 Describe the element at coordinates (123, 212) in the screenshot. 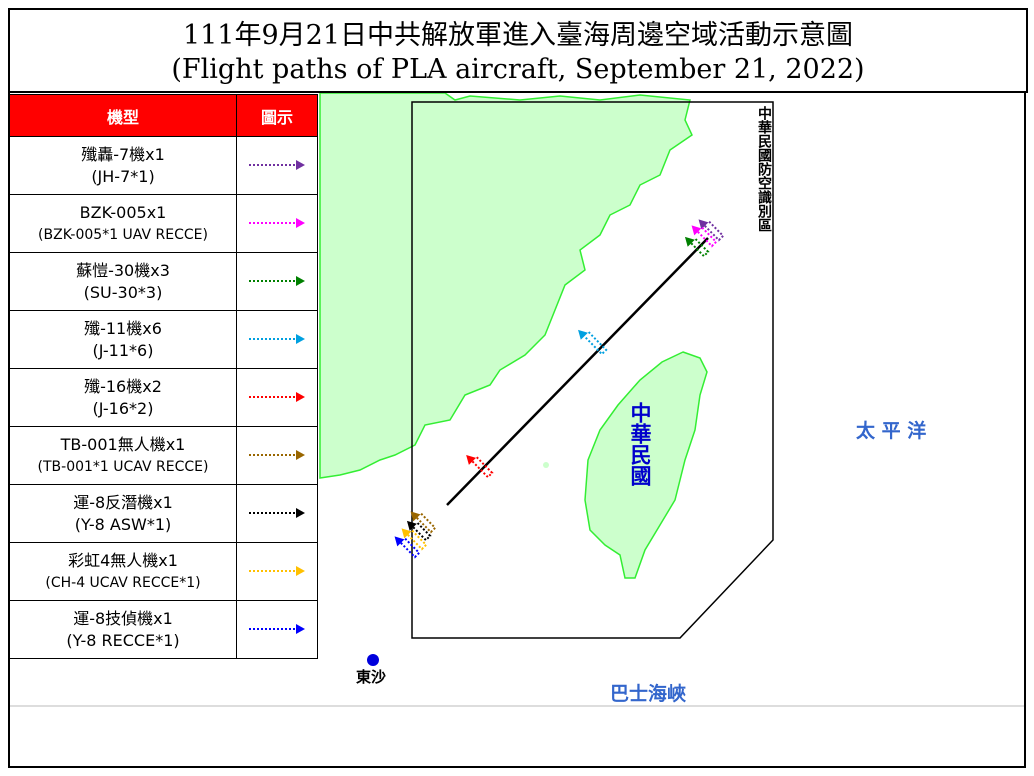

I see `aircraft-zh: BZK-005x1` at that location.